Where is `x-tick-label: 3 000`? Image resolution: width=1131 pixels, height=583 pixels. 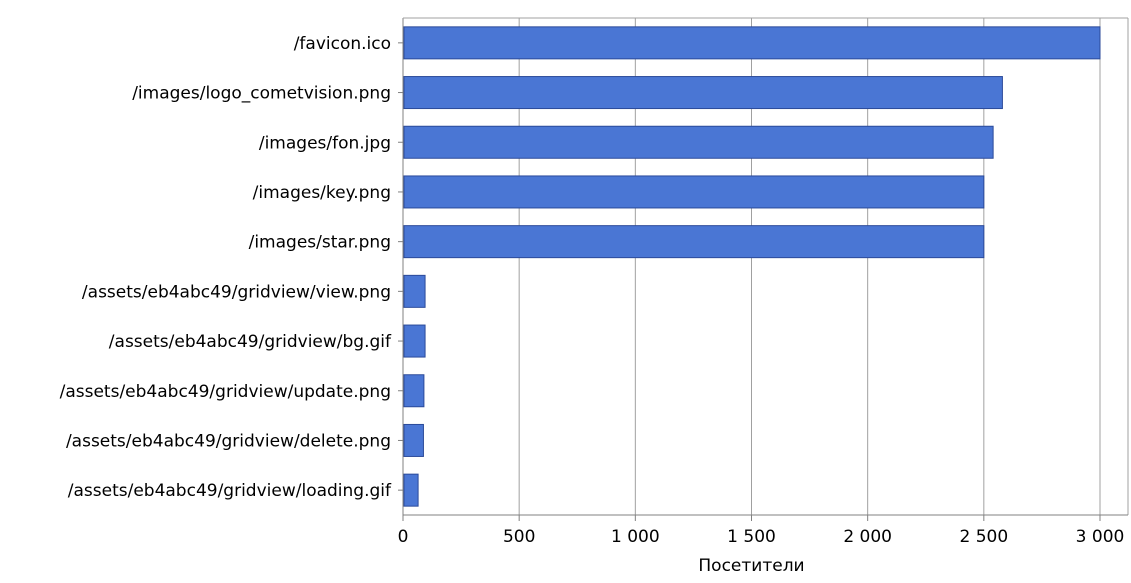 x-tick-label: 3 000 is located at coordinates (1100, 537).